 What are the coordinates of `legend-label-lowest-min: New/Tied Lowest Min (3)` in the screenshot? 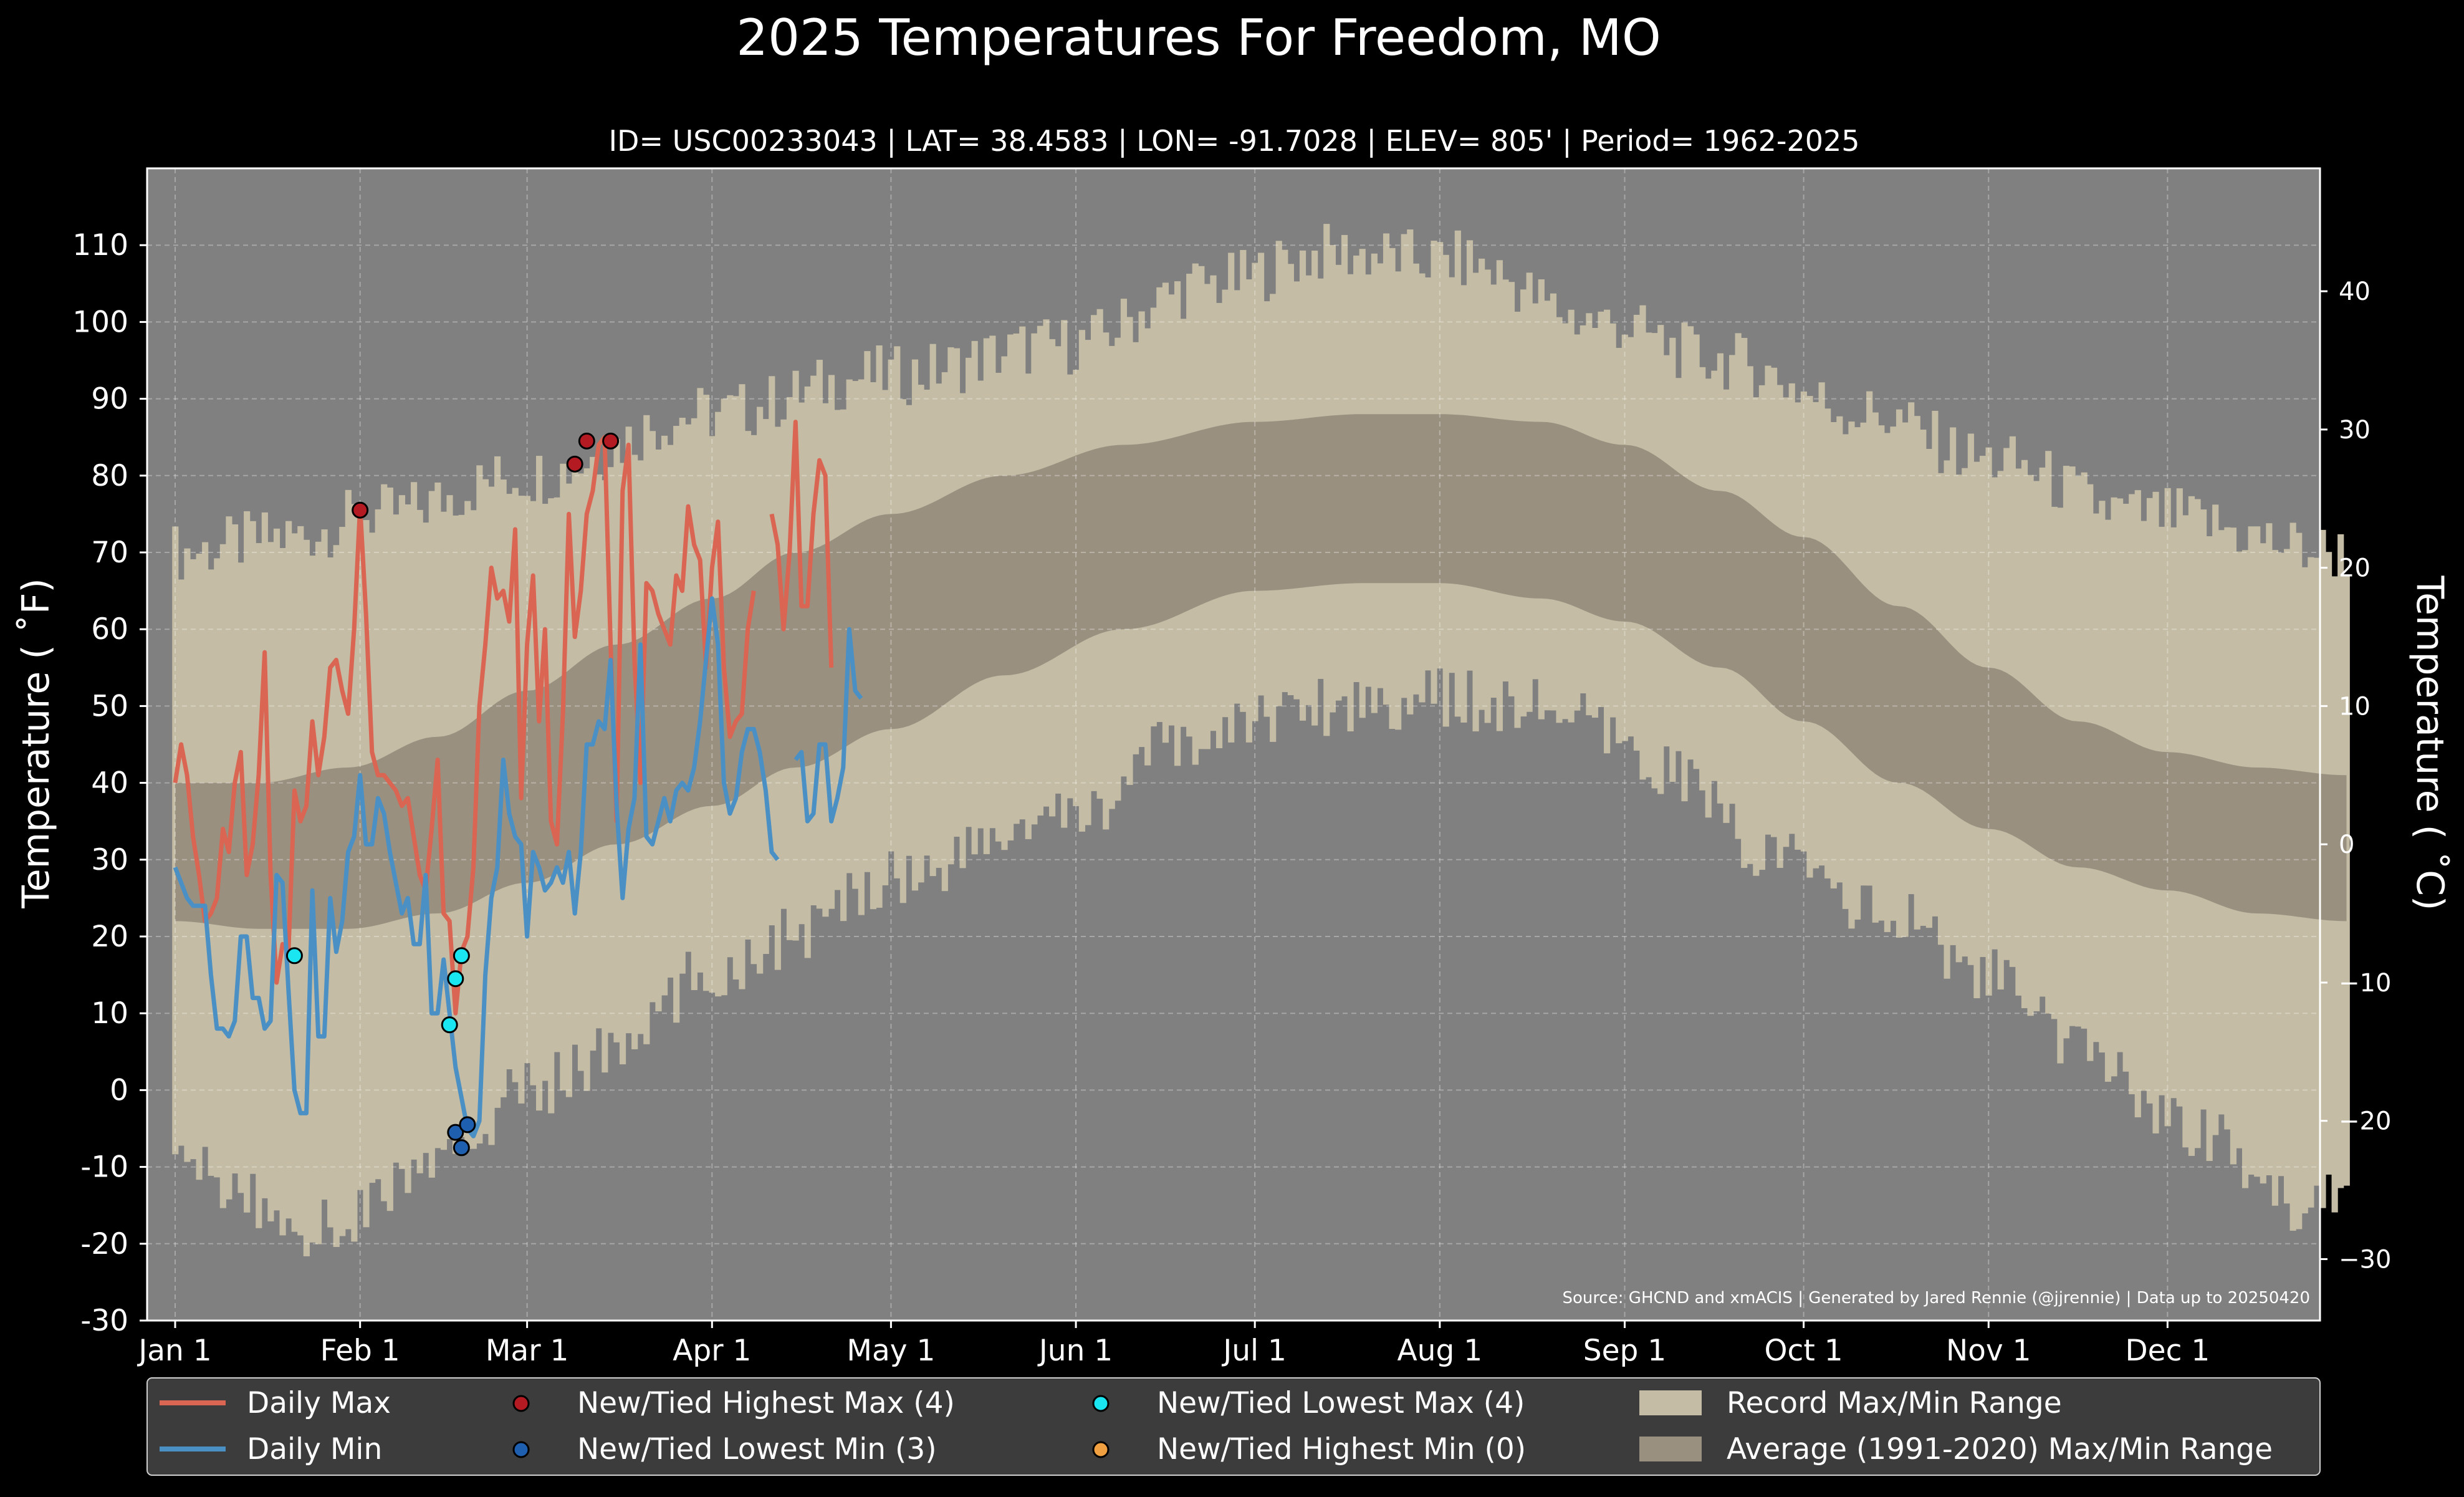 It's located at (757, 1449).